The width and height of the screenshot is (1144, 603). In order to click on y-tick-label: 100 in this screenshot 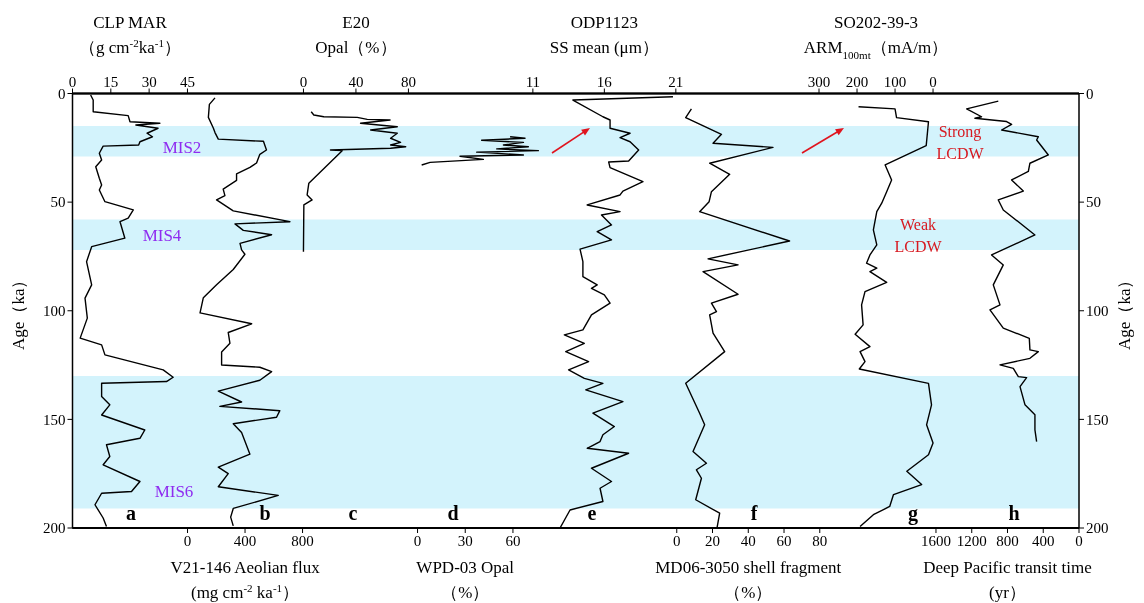, I will do `click(54, 311)`.